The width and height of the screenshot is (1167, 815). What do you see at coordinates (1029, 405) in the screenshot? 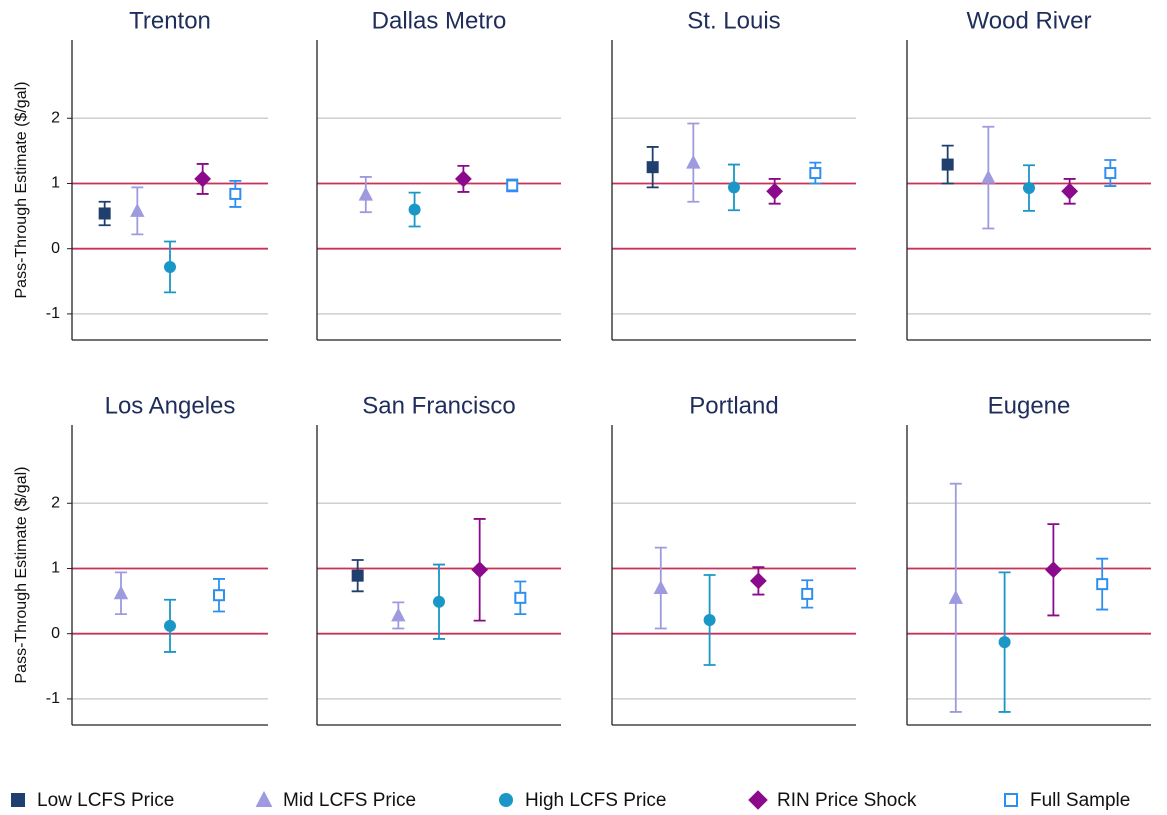
I see `panel-title: Eugene` at bounding box center [1029, 405].